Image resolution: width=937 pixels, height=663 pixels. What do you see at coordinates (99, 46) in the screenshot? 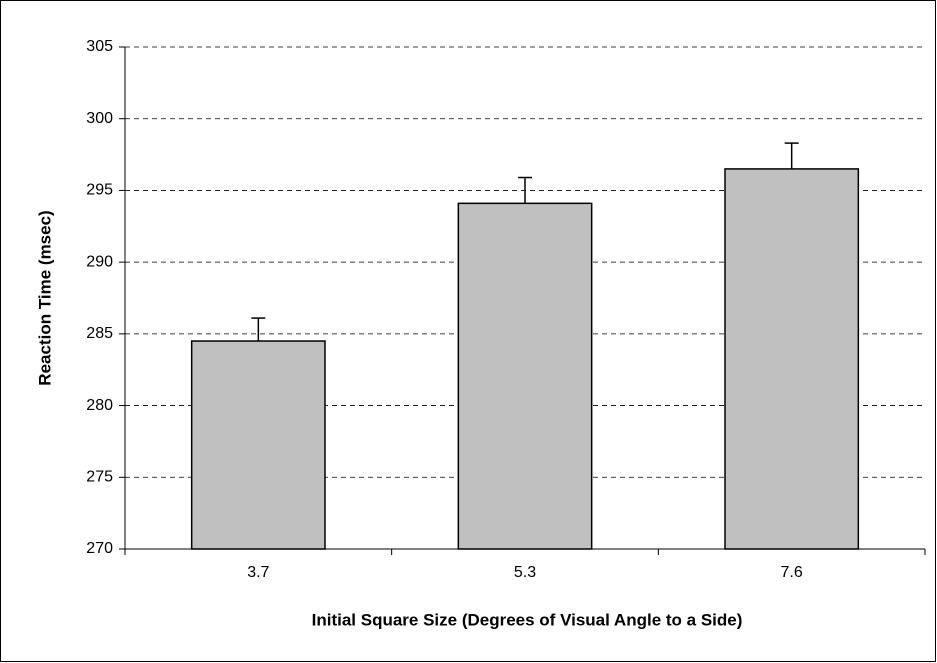
I see `y-tick-label: 305` at bounding box center [99, 46].